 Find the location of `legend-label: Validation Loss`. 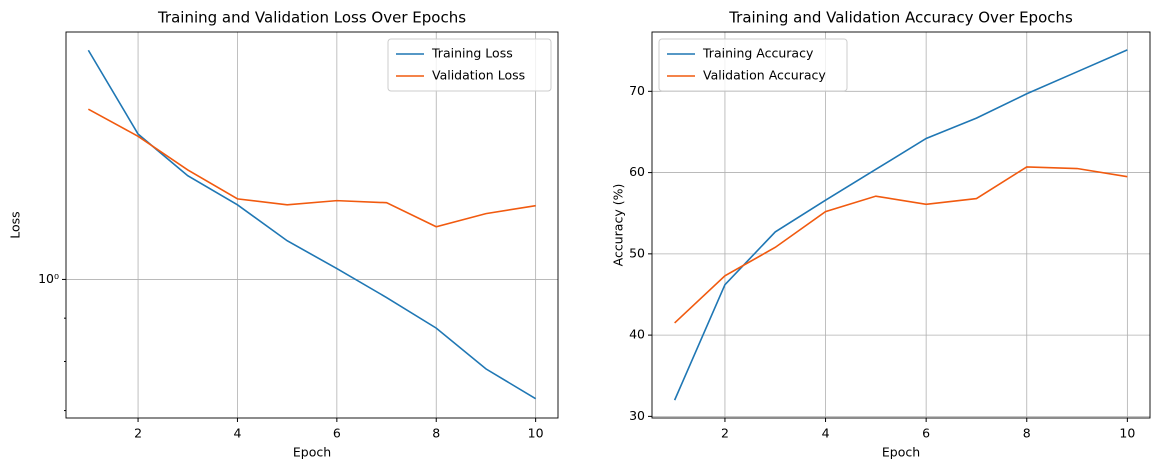

legend-label: Validation Loss is located at coordinates (478, 75).